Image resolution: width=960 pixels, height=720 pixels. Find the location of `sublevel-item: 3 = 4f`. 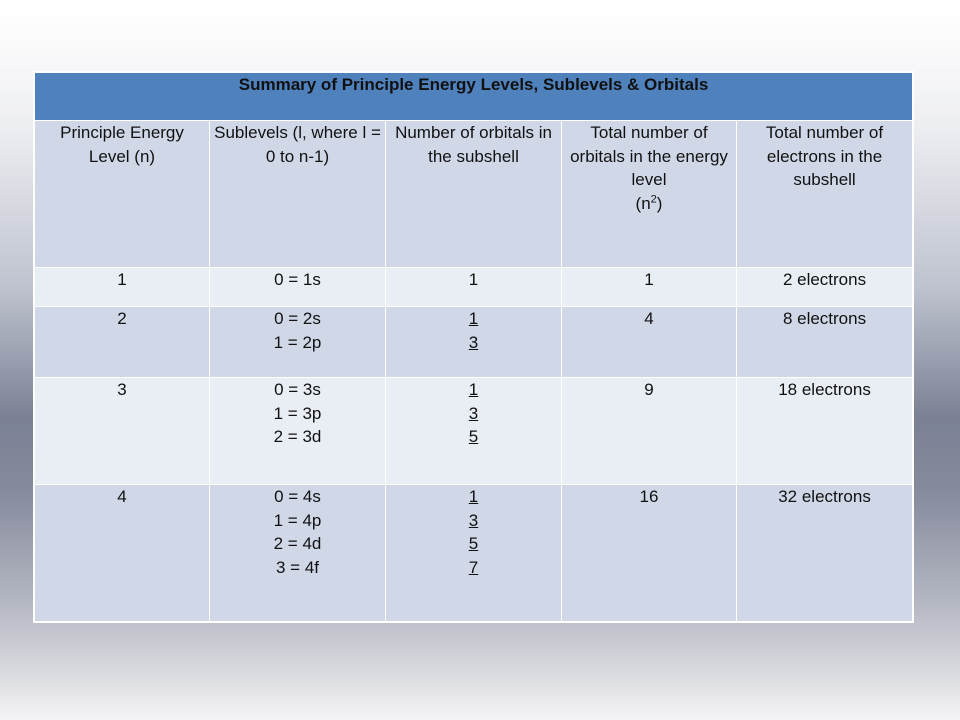

sublevel-item: 3 = 4f is located at coordinates (297, 567).